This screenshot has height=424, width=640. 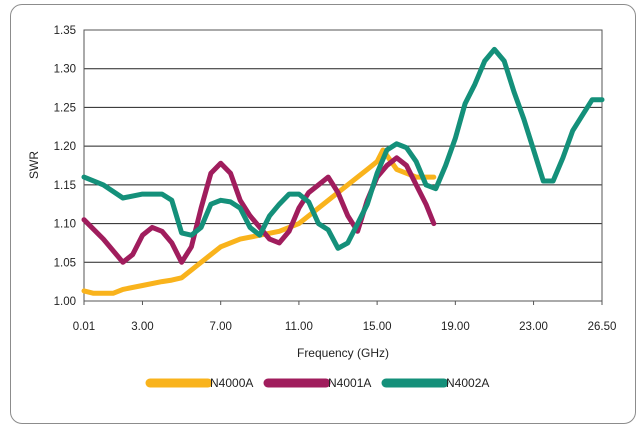 I want to click on legend: N4000A N4001A N4002A, so click(x=317, y=383).